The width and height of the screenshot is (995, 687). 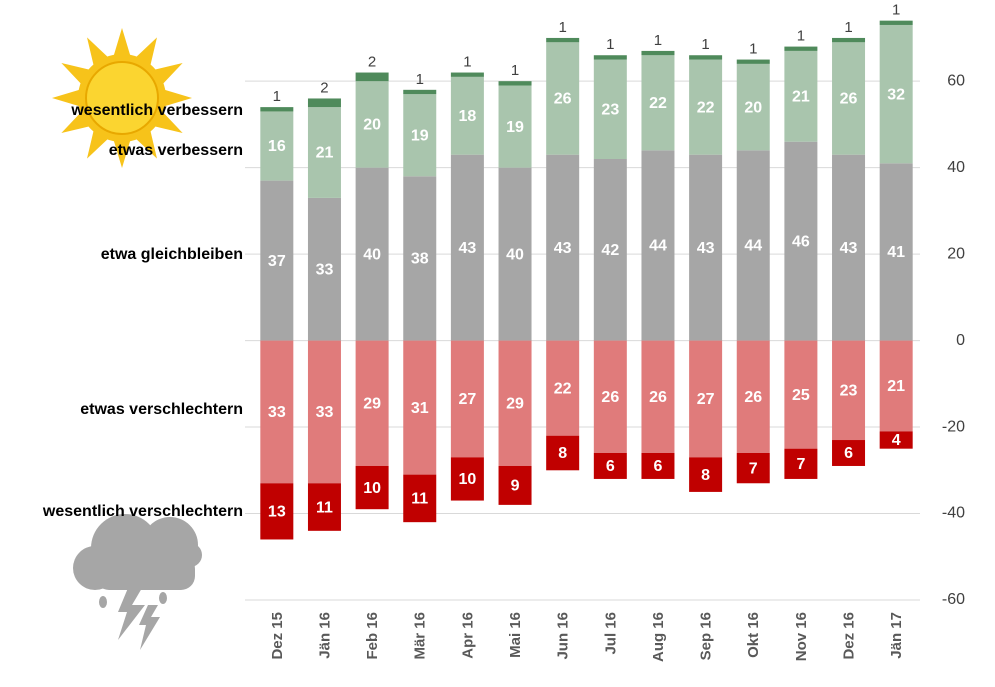 I want to click on data-label: 40, so click(x=372, y=254).